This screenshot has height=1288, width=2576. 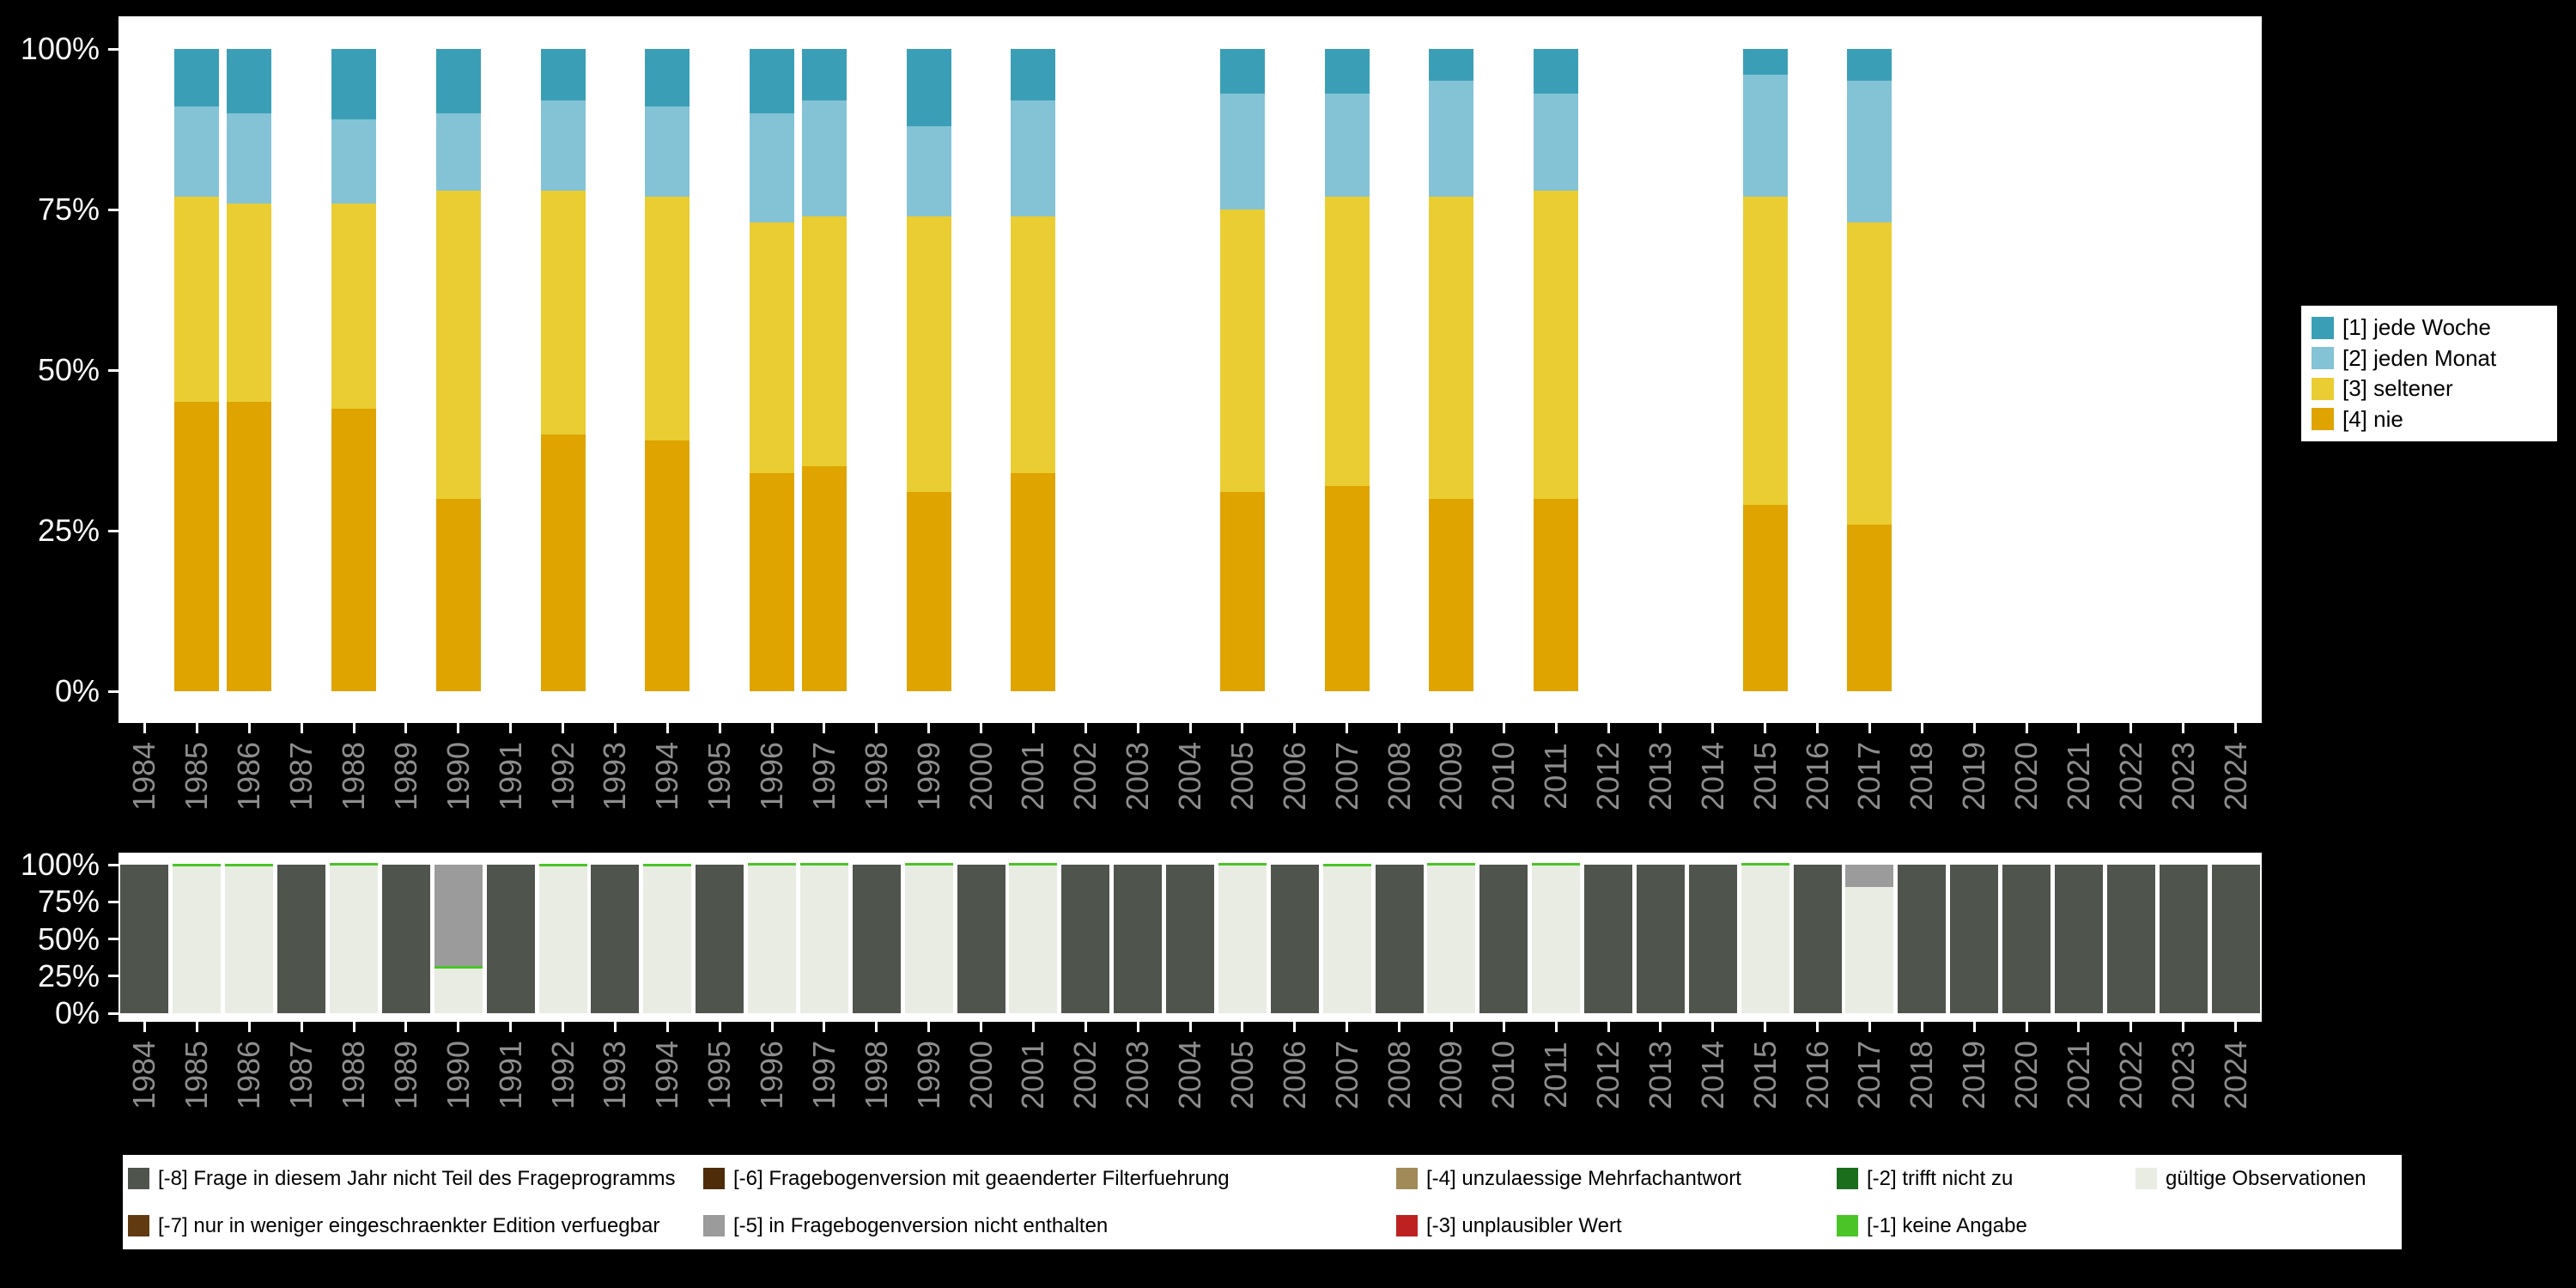 What do you see at coordinates (1524, 1225) in the screenshot?
I see `legend-label: [-3] unplausibler Wert` at bounding box center [1524, 1225].